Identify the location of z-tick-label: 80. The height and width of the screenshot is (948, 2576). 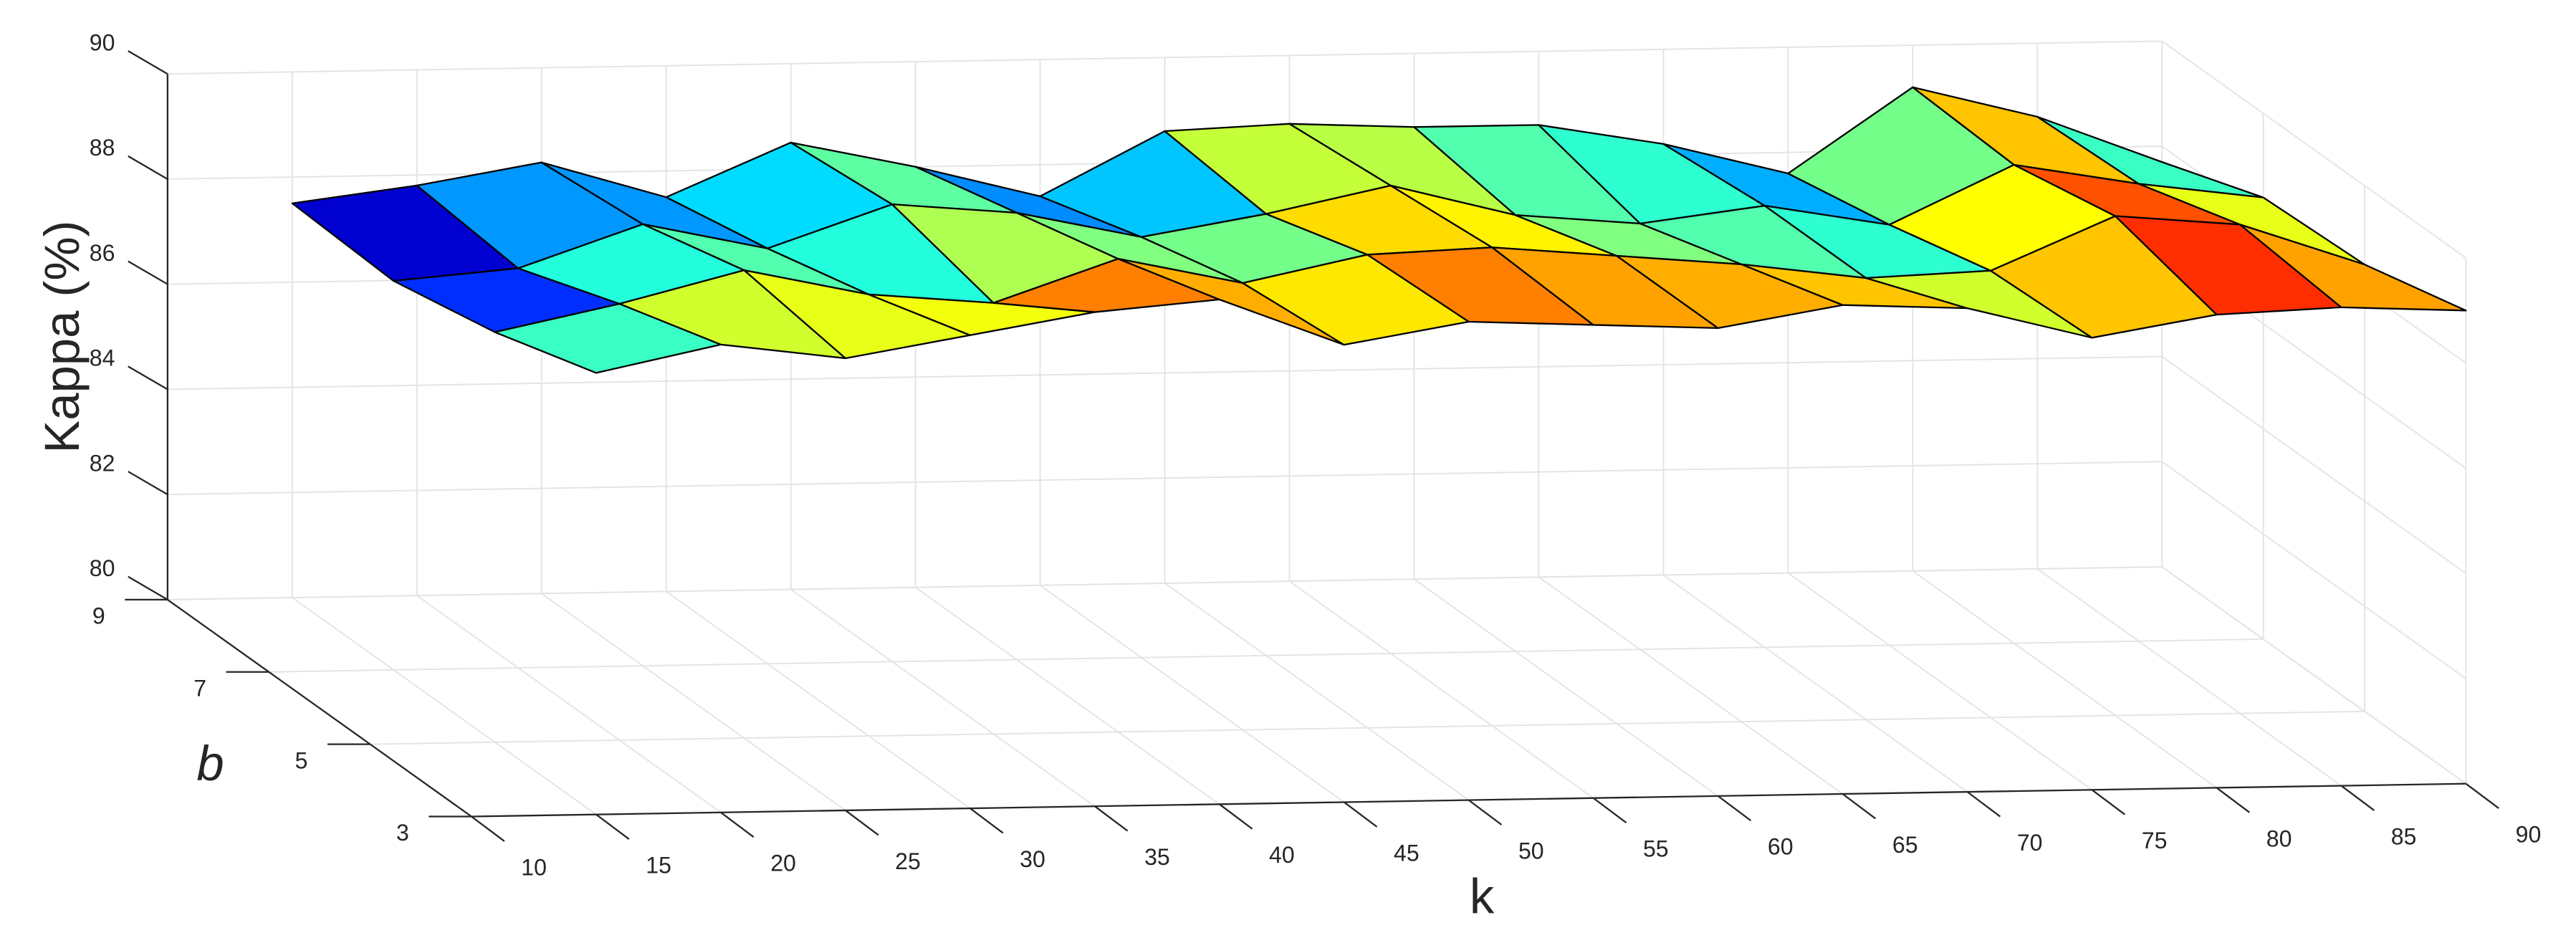
(102, 568).